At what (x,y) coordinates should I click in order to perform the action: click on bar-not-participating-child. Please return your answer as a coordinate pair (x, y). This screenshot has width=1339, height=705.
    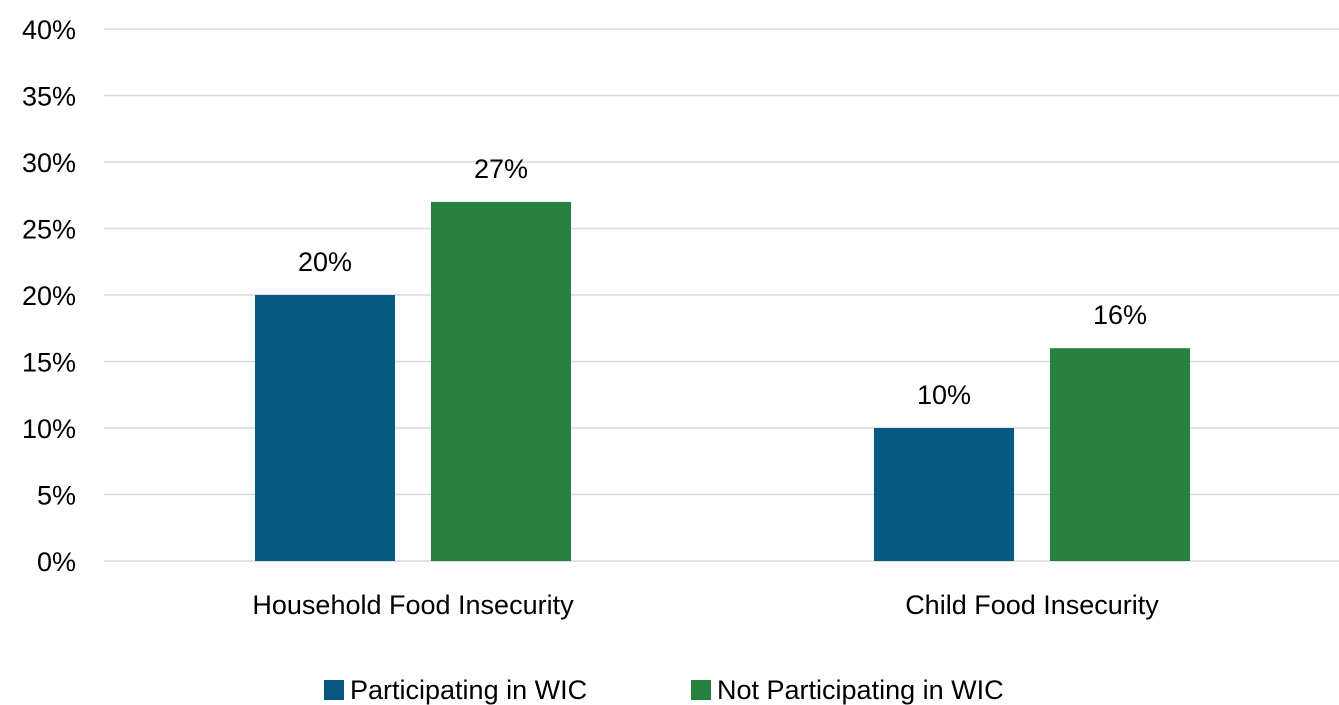
    Looking at the image, I should click on (1120, 454).